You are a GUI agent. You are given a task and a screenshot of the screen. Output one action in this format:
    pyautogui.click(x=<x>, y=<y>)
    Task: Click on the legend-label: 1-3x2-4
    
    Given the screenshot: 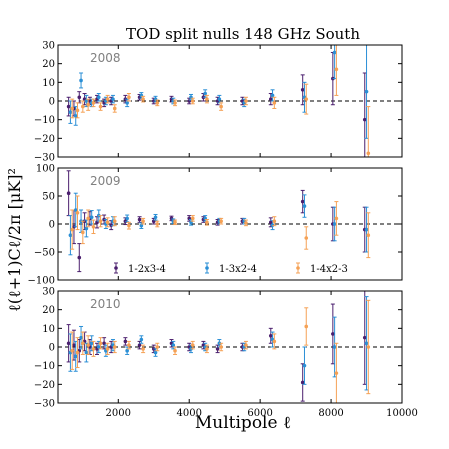 What is the action you would take?
    pyautogui.click(x=238, y=269)
    